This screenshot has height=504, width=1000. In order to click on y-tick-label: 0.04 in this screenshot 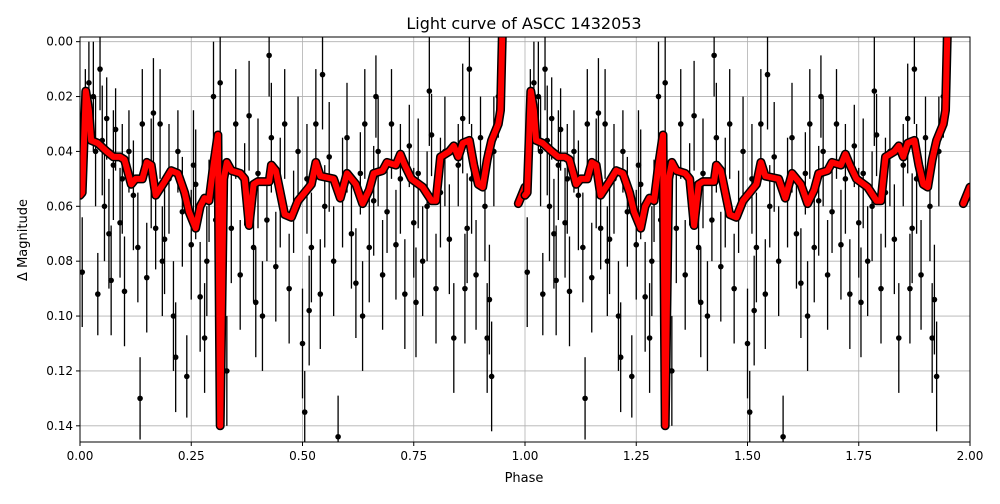, I will do `click(59, 151)`.